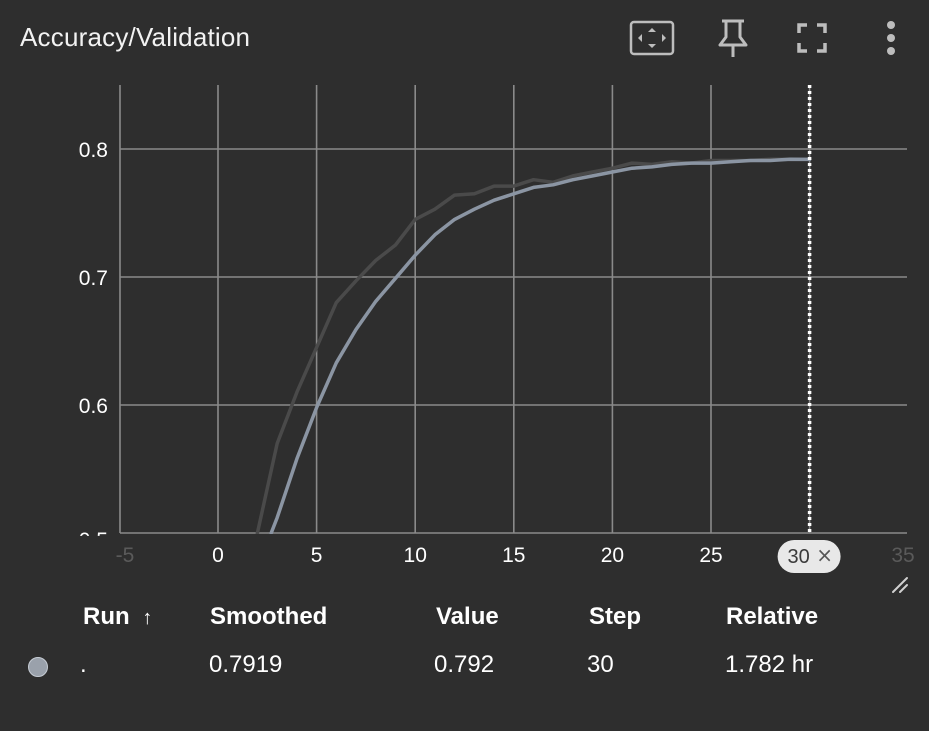 The height and width of the screenshot is (731, 929). Describe the element at coordinates (246, 664) in the screenshot. I see `smoothed-value: 0.7919` at that location.